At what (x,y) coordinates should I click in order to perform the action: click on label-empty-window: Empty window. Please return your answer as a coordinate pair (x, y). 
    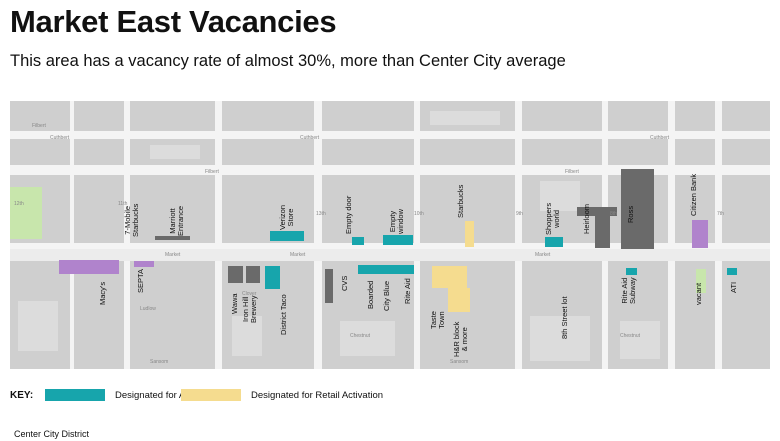
    Looking at the image, I should click on (396, 221).